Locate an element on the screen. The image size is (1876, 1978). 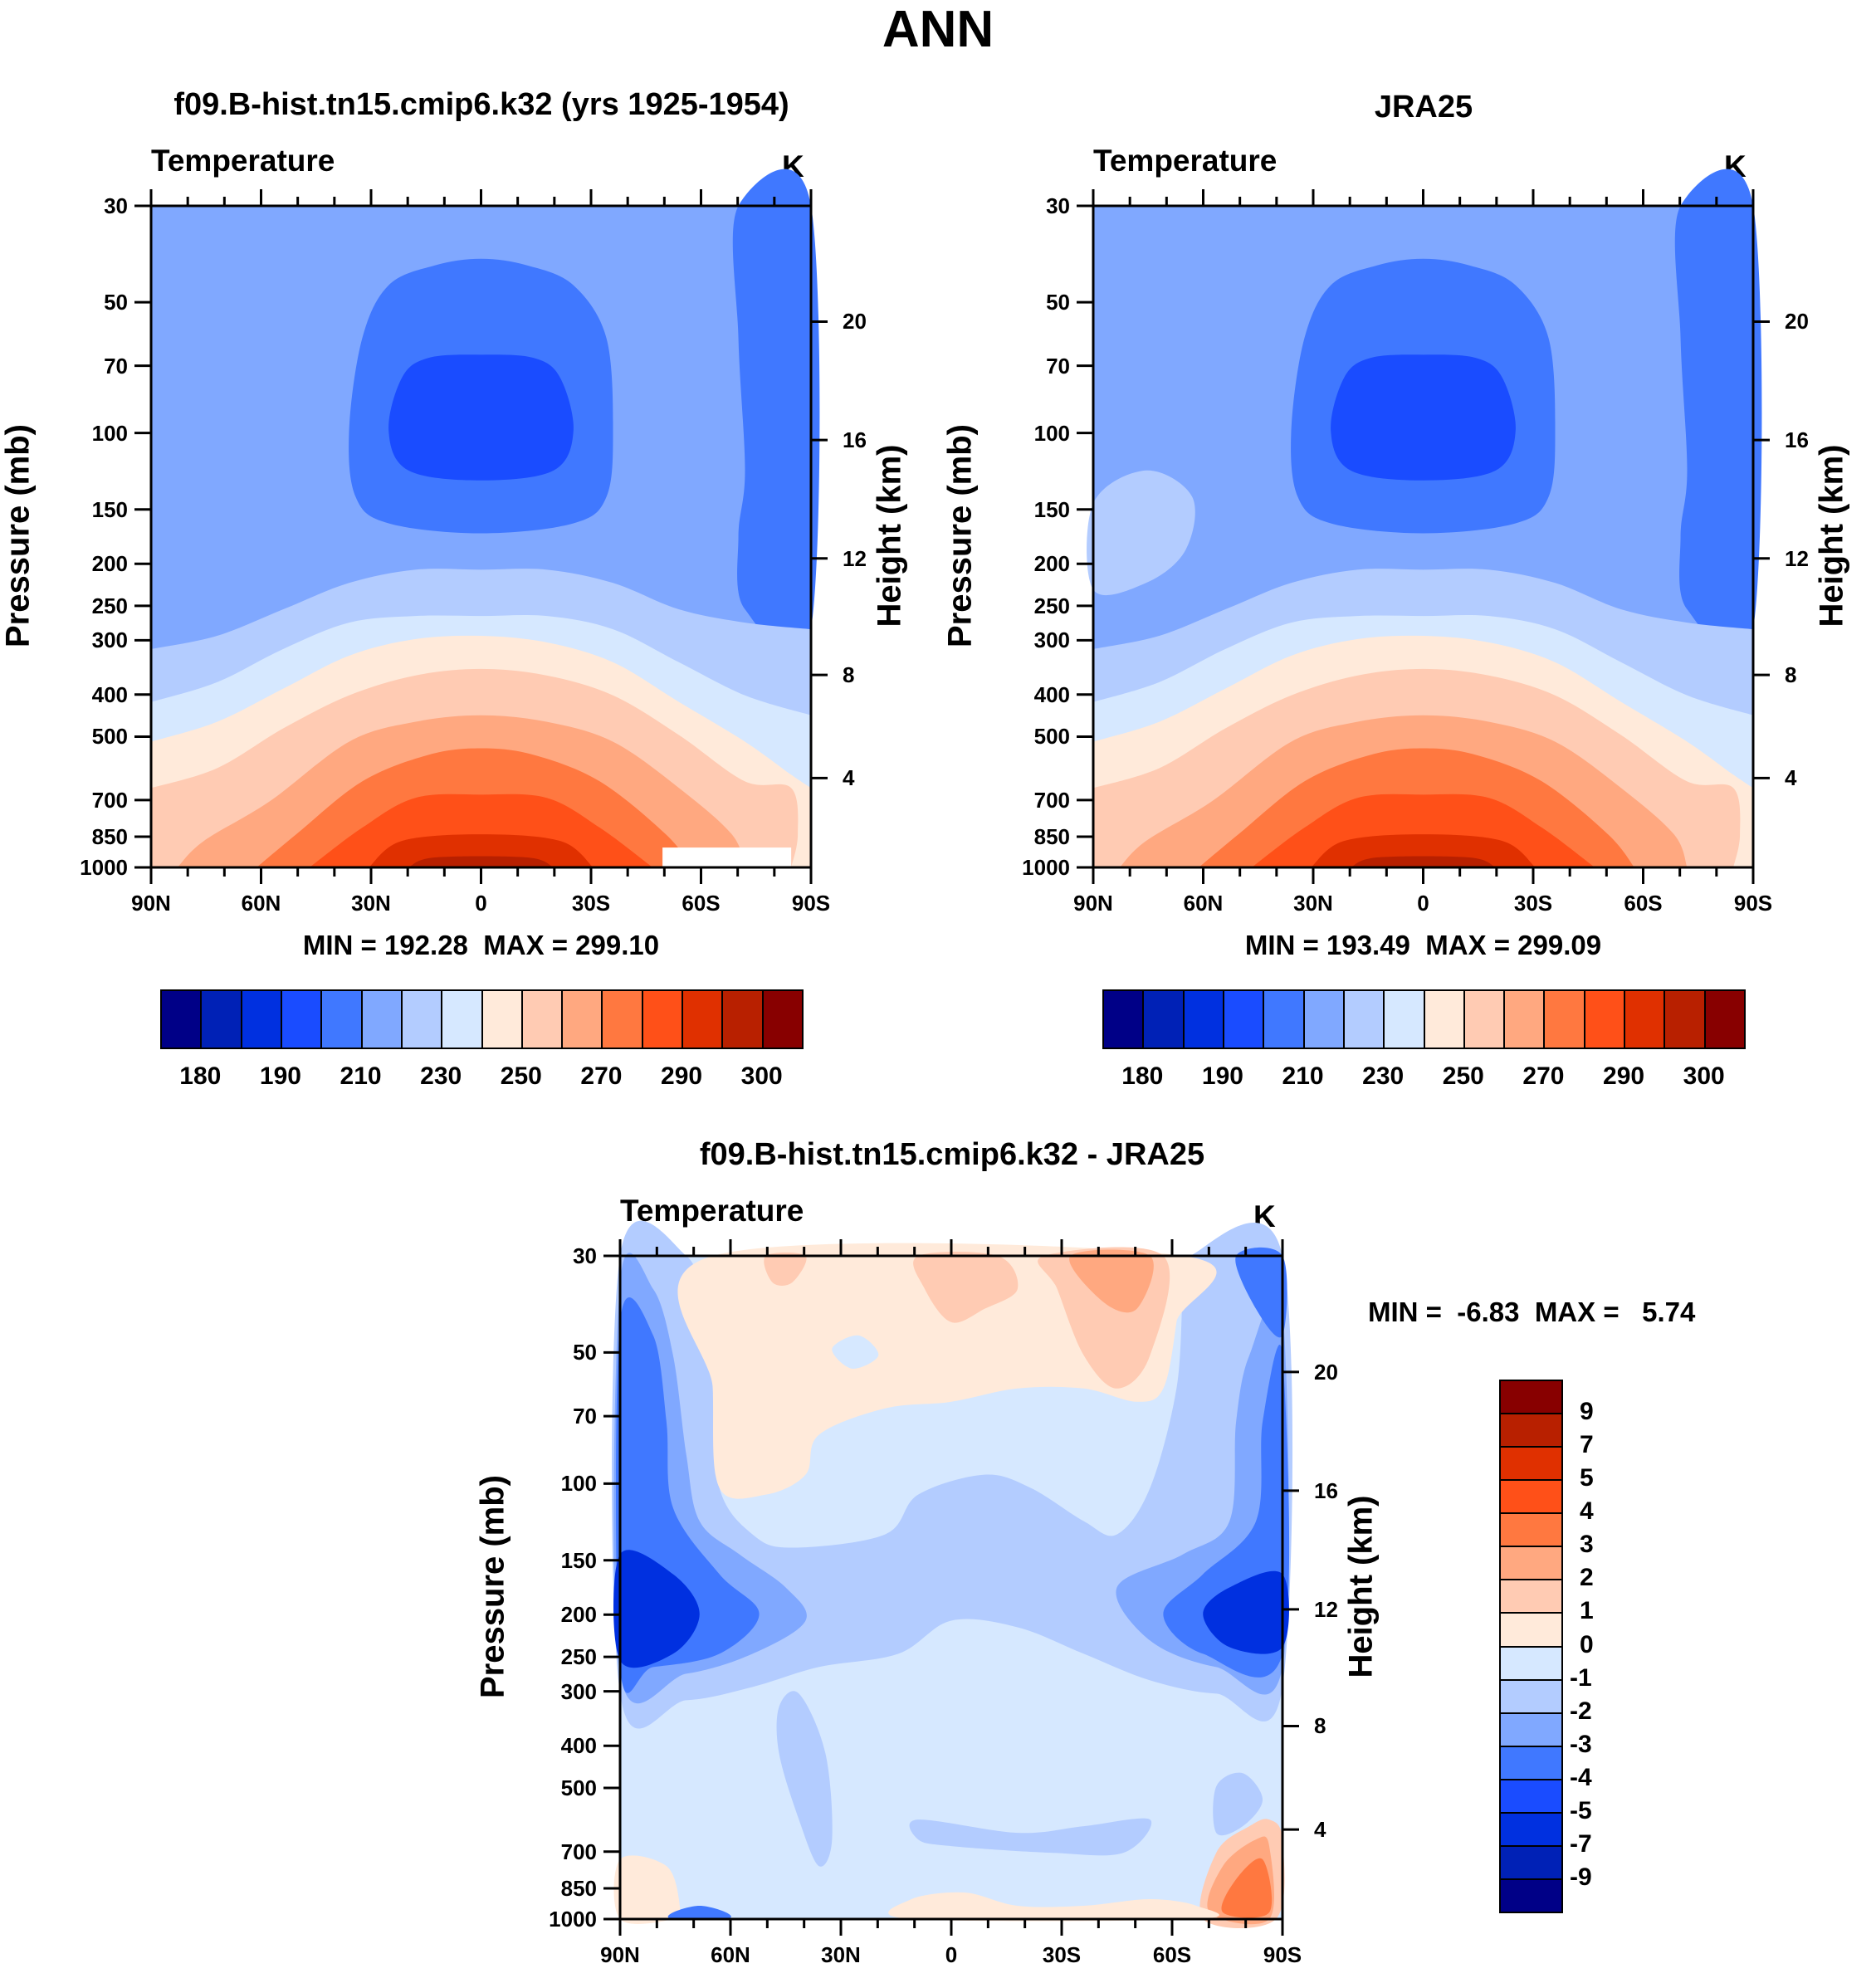
x-tick-label: 90N is located at coordinates (620, 1955).